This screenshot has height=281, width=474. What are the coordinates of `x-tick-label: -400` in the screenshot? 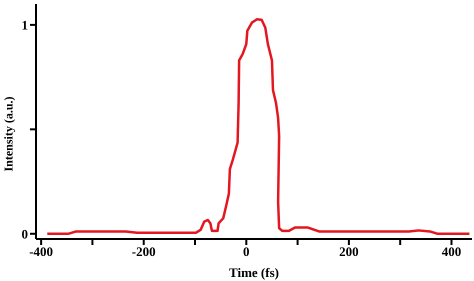 It's located at (41, 252).